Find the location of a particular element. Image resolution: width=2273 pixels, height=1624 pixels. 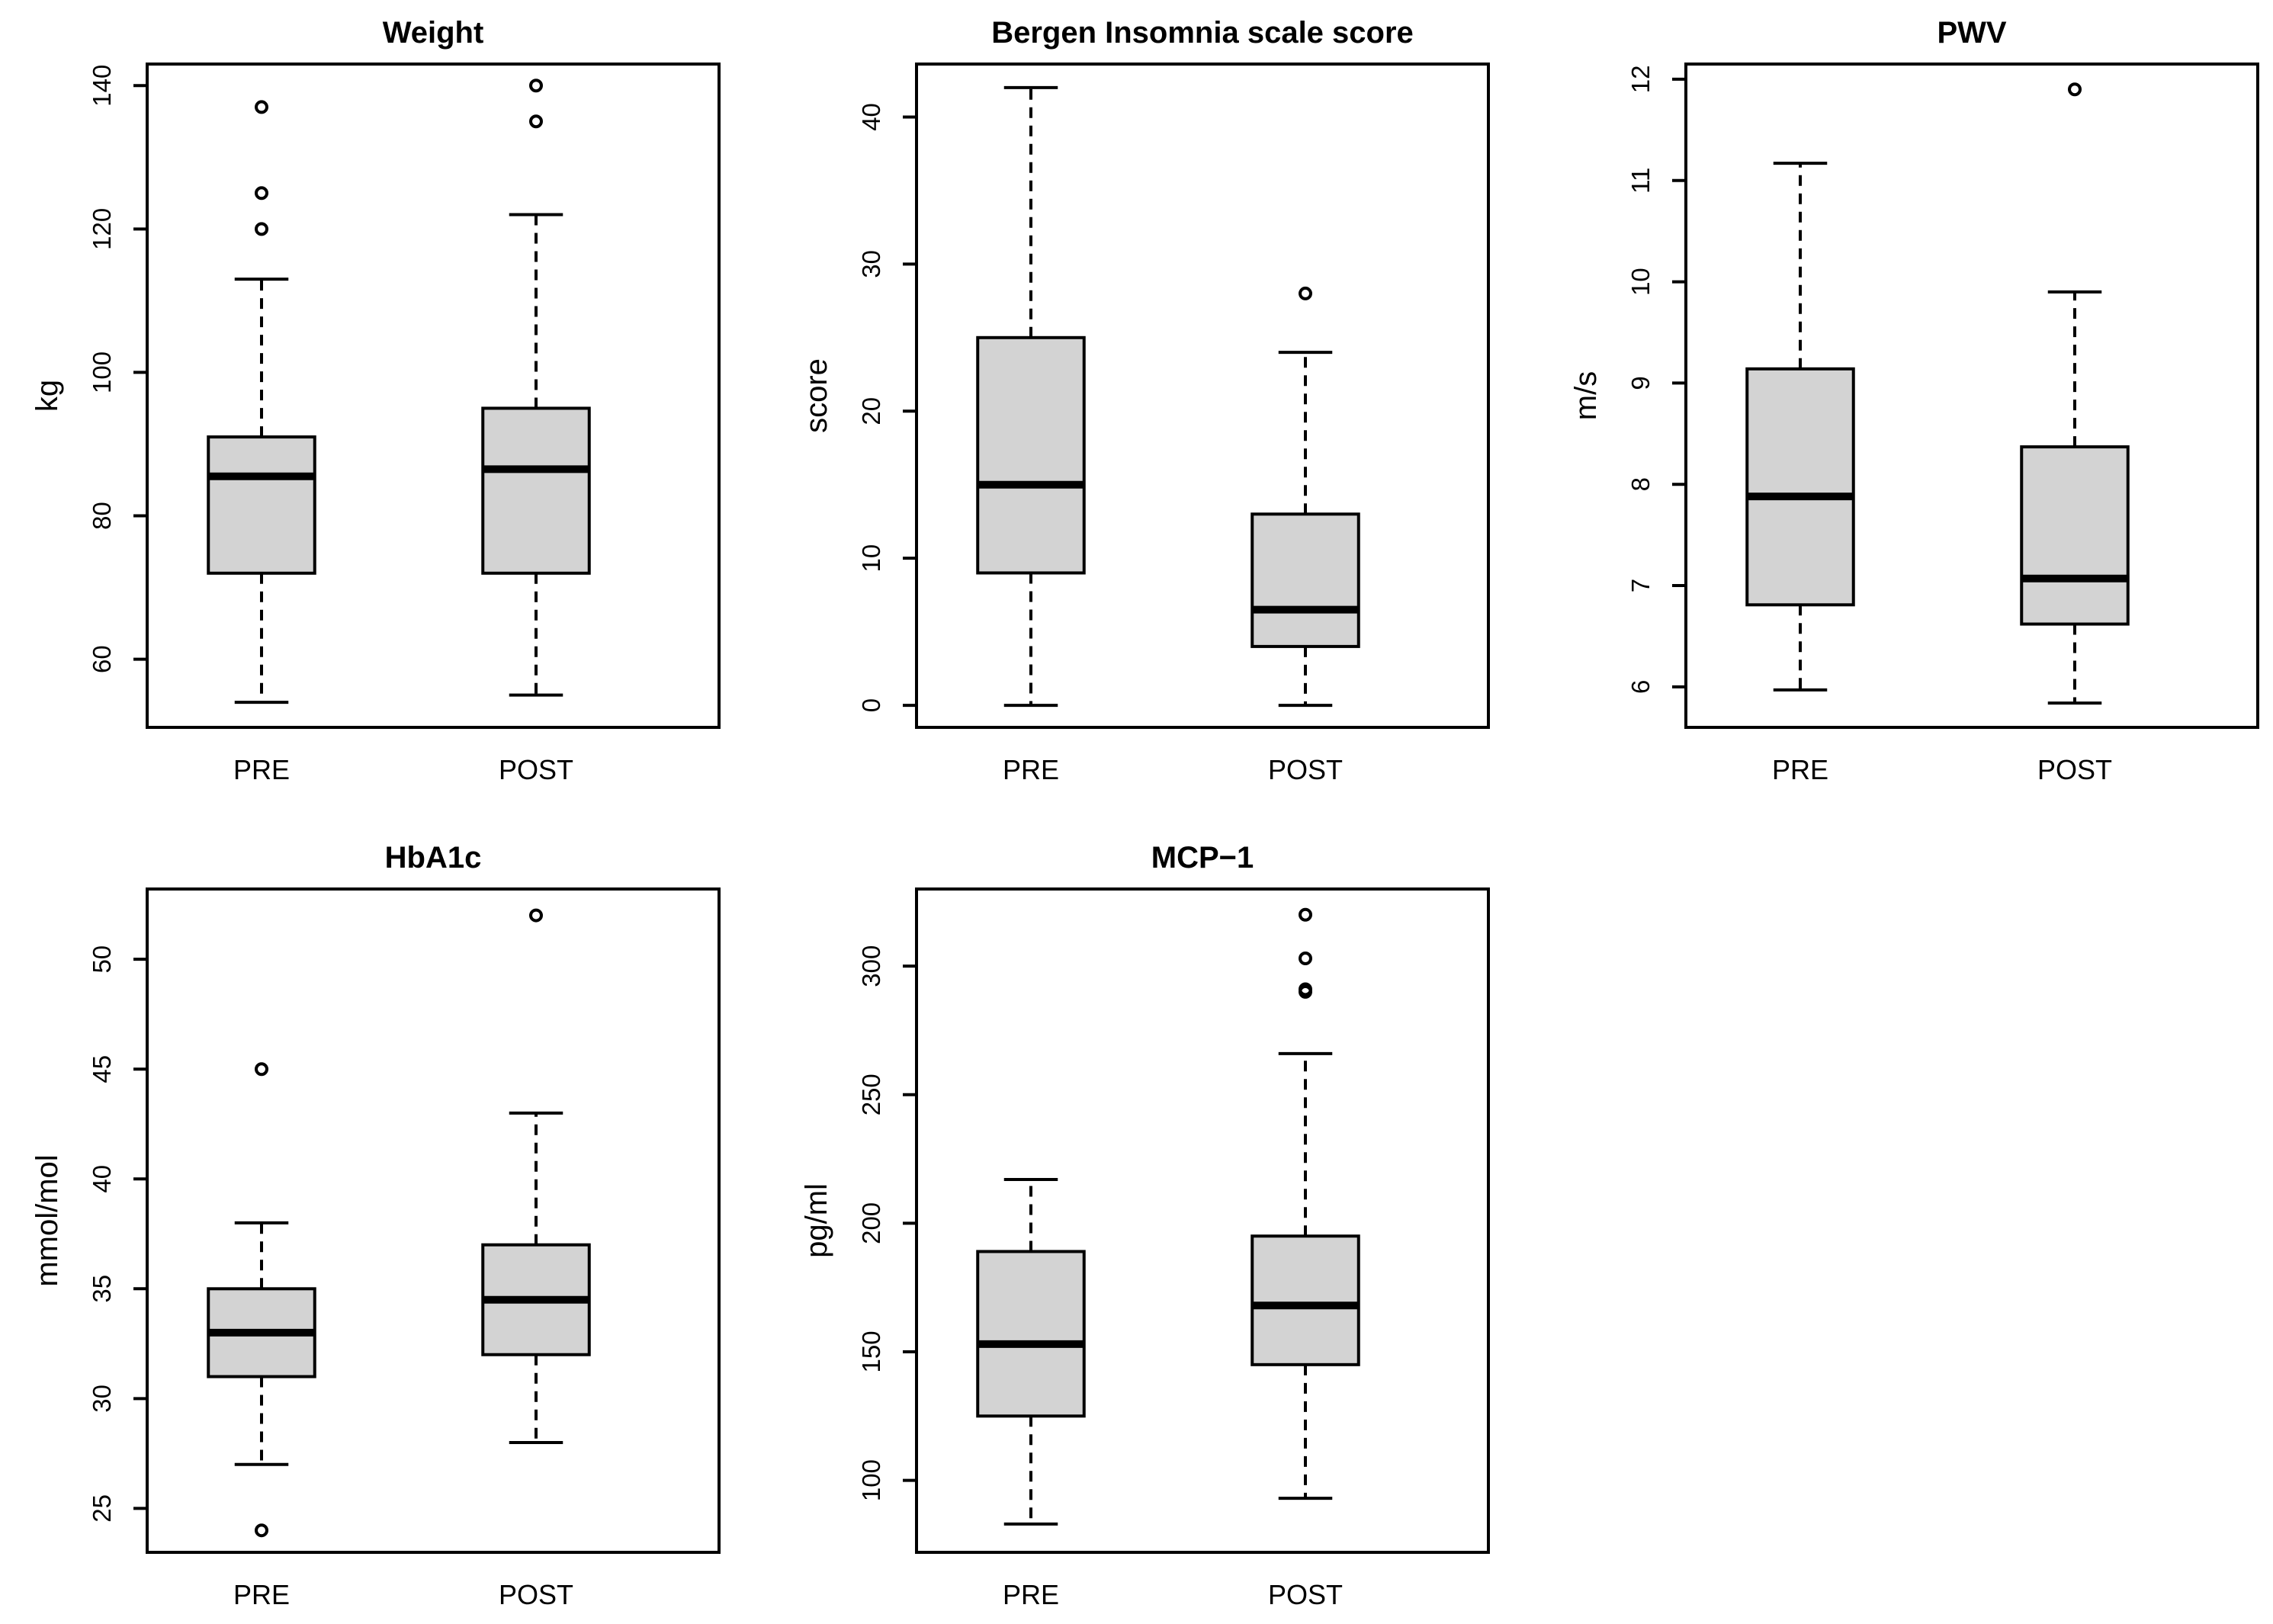

y-tick-label: 7 is located at coordinates (1640, 585).